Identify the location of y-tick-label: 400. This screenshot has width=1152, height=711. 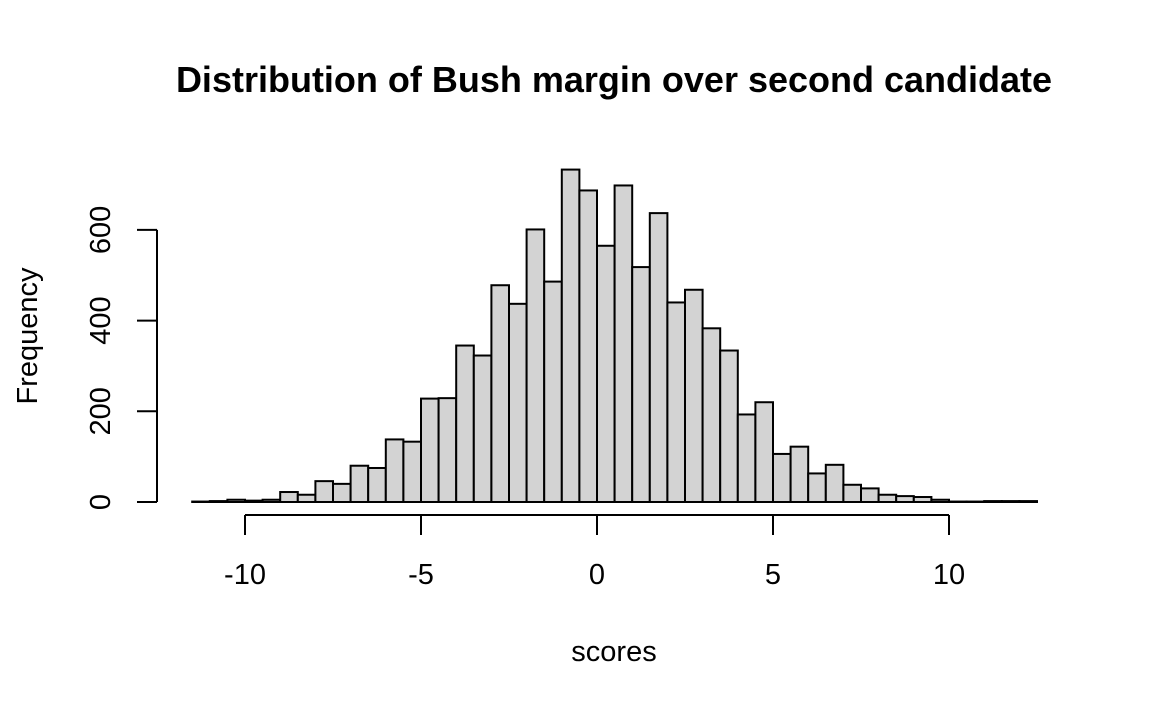
(101, 320).